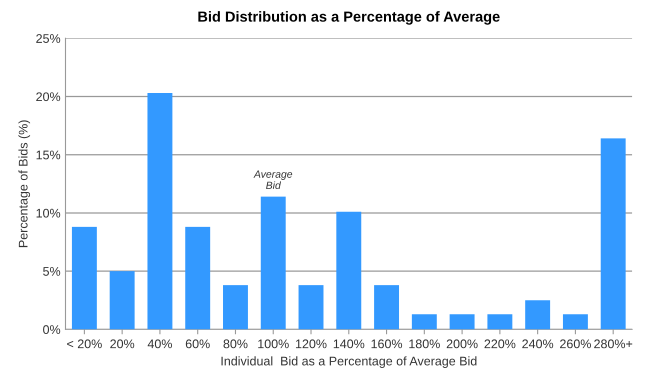 The height and width of the screenshot is (383, 655). Describe the element at coordinates (160, 343) in the screenshot. I see `x-tick-label: 40%` at that location.